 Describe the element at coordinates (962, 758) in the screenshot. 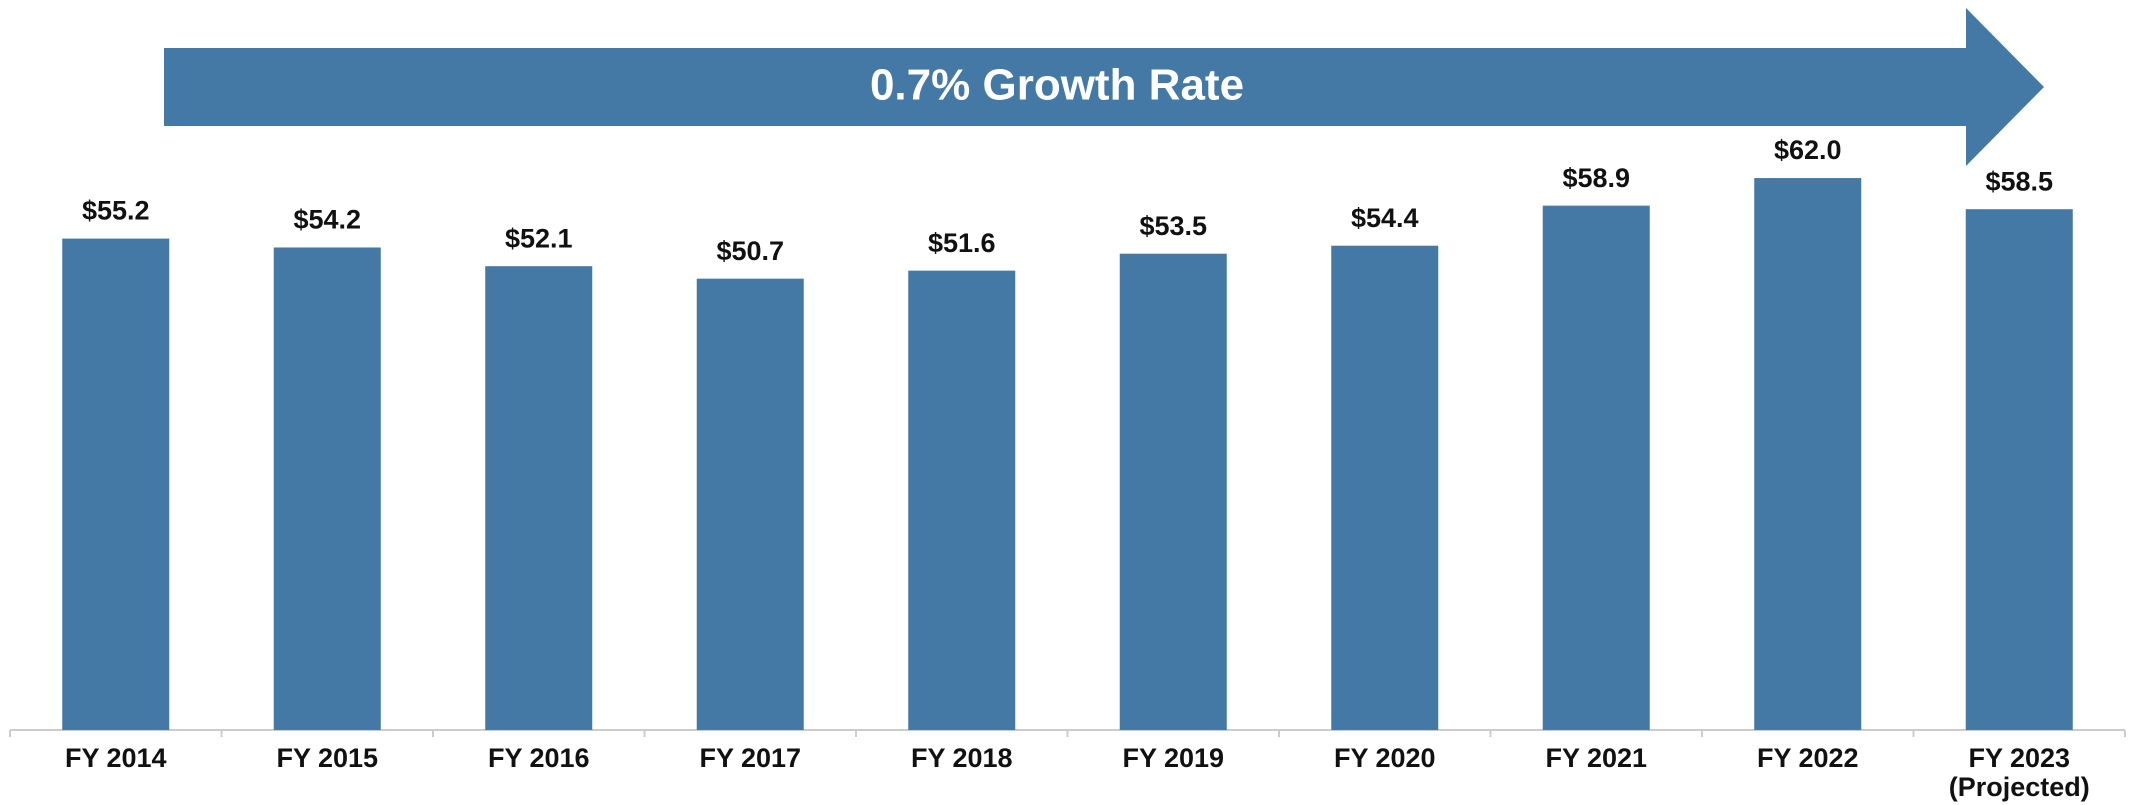

I see `x-tick-label: FY 2018` at that location.